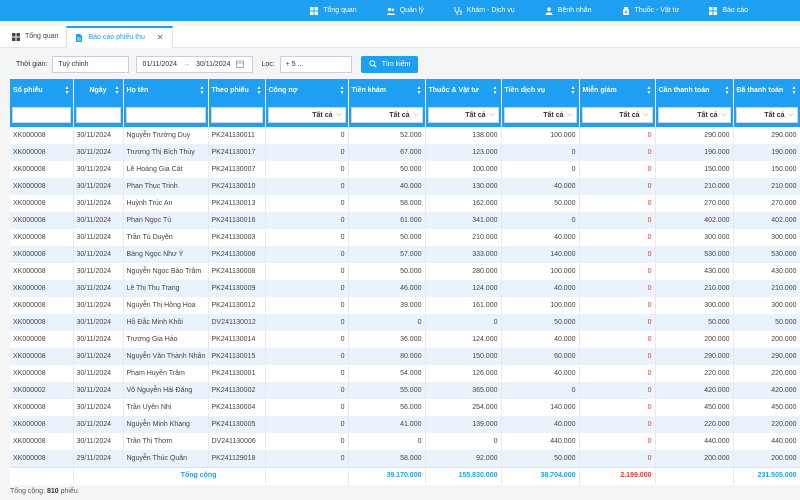 Image resolution: width=800 pixels, height=500 pixels. What do you see at coordinates (694, 103) in the screenshot?
I see `column-header: Cần thanh toán ▲ ▼ Tất cả ⌵` at bounding box center [694, 103].